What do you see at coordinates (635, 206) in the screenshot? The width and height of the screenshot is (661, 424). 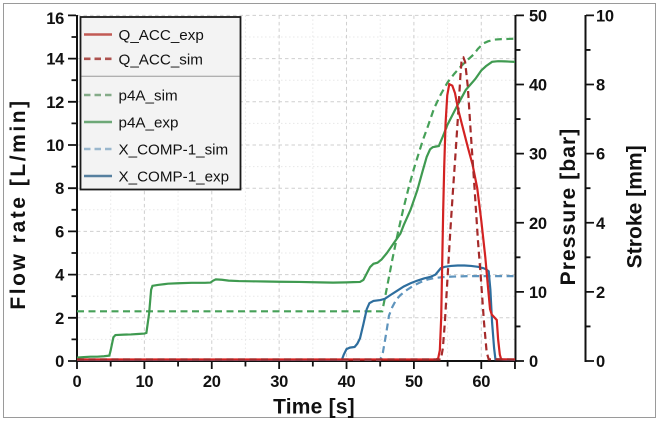 I see `svg-text: Stroke [mm]` at bounding box center [635, 206].